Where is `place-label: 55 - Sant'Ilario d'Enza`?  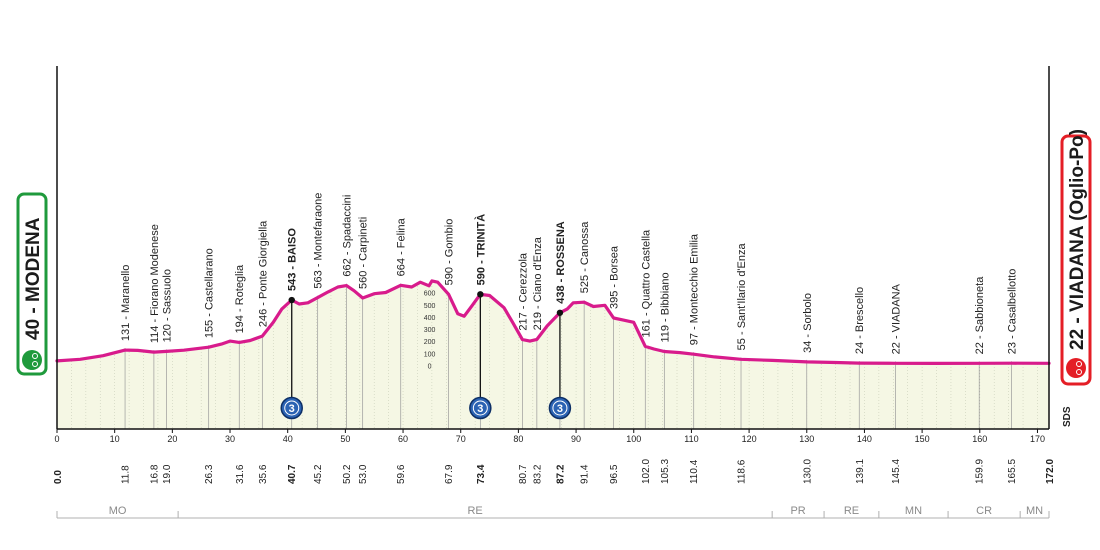
place-label: 55 - Sant'Ilario d'Enza is located at coordinates (742, 297).